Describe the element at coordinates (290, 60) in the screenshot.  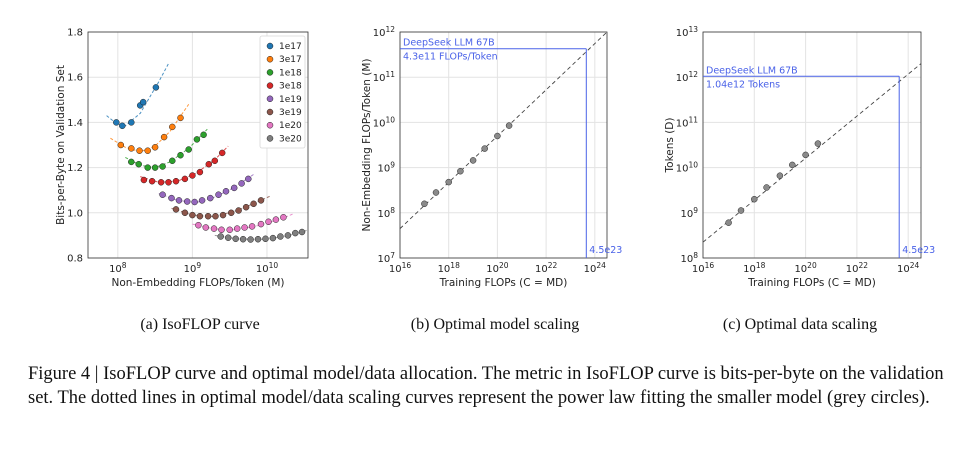
I see `legend-label: 3e17` at that location.